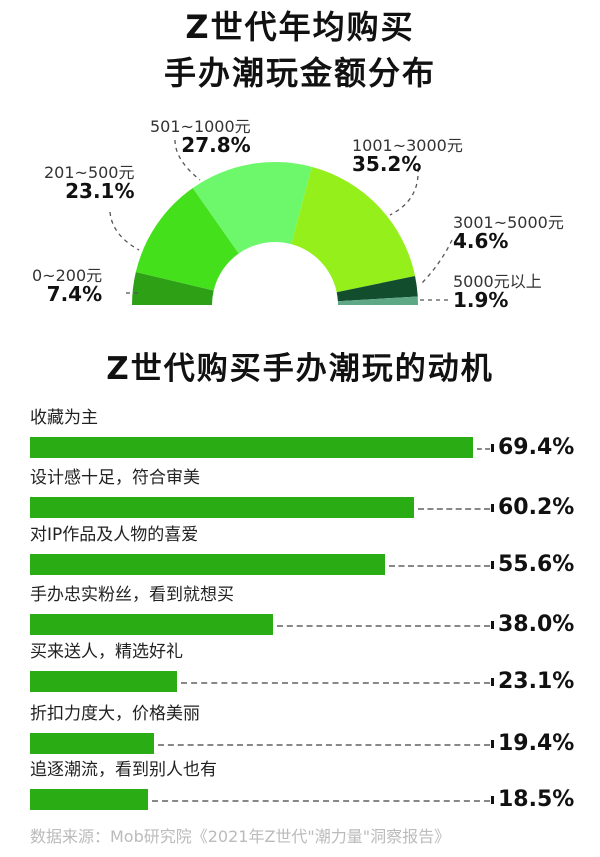 The width and height of the screenshot is (600, 857). I want to click on segment-percent: 23.1%, so click(100, 191).